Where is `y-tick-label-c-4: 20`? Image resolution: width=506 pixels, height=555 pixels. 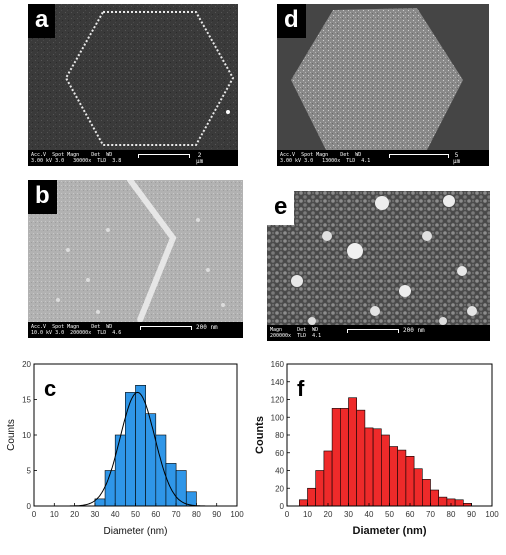 y-tick-label-c-4: 20 is located at coordinates (26, 364).